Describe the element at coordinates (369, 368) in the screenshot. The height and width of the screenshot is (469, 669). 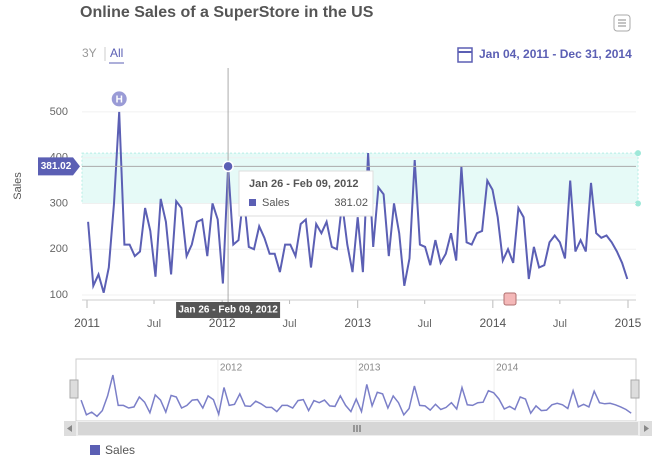
I see `navigator-year-label: 2013` at that location.